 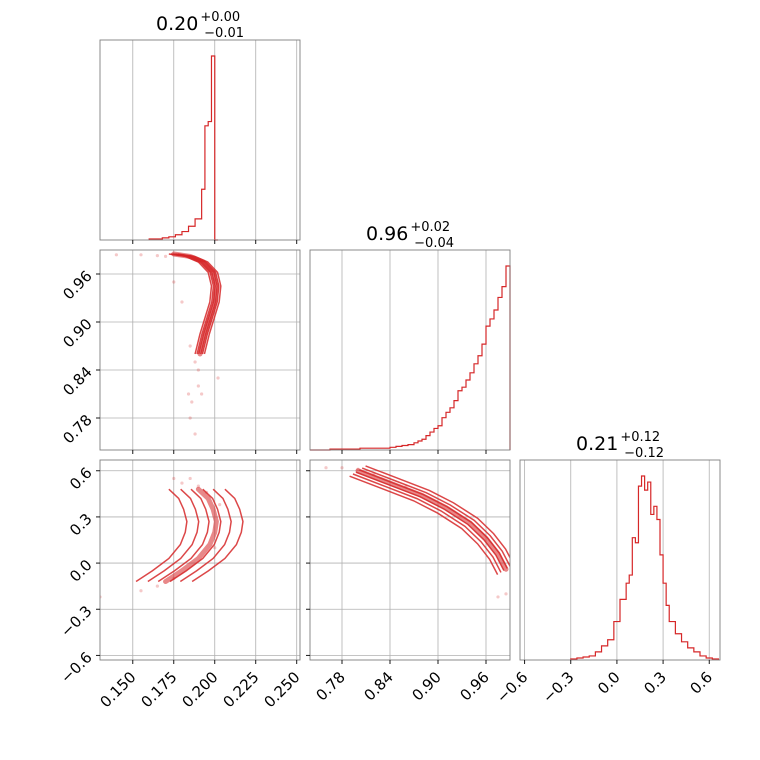 What do you see at coordinates (597, 444) in the screenshot?
I see `title-2-value: 0.21` at bounding box center [597, 444].